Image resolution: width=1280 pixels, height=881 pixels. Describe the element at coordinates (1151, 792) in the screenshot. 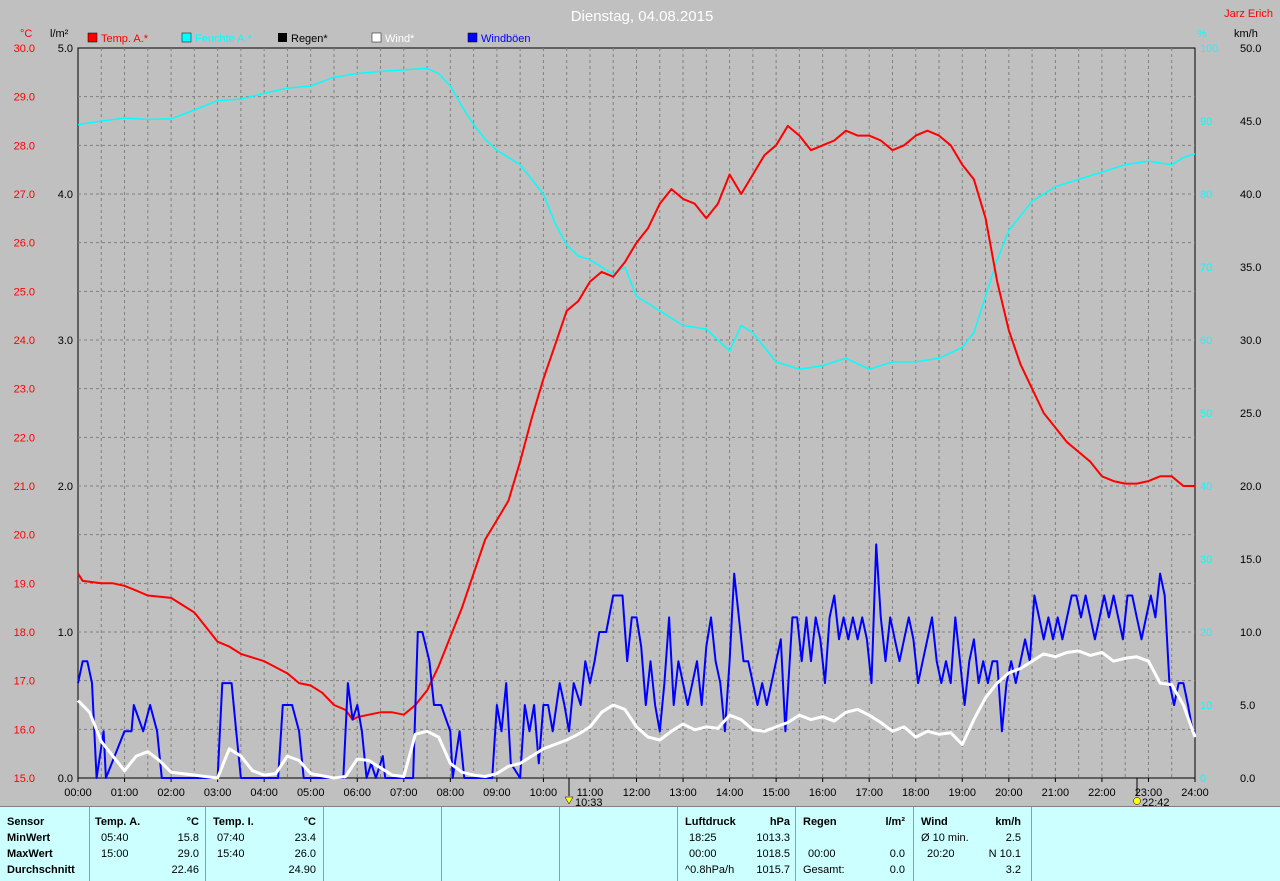

I see `sunset-marker: 22:42` at that location.